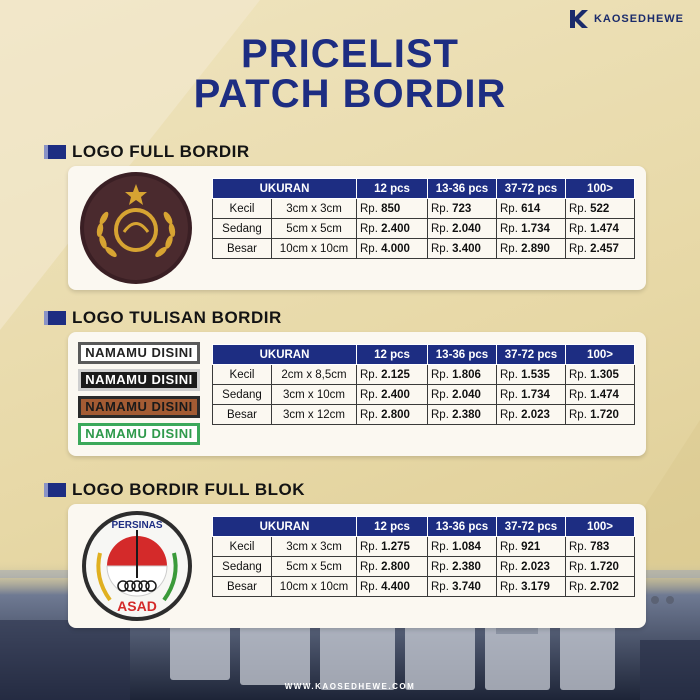 The height and width of the screenshot is (700, 700). I want to click on price-value: 1.535, so click(535, 374).